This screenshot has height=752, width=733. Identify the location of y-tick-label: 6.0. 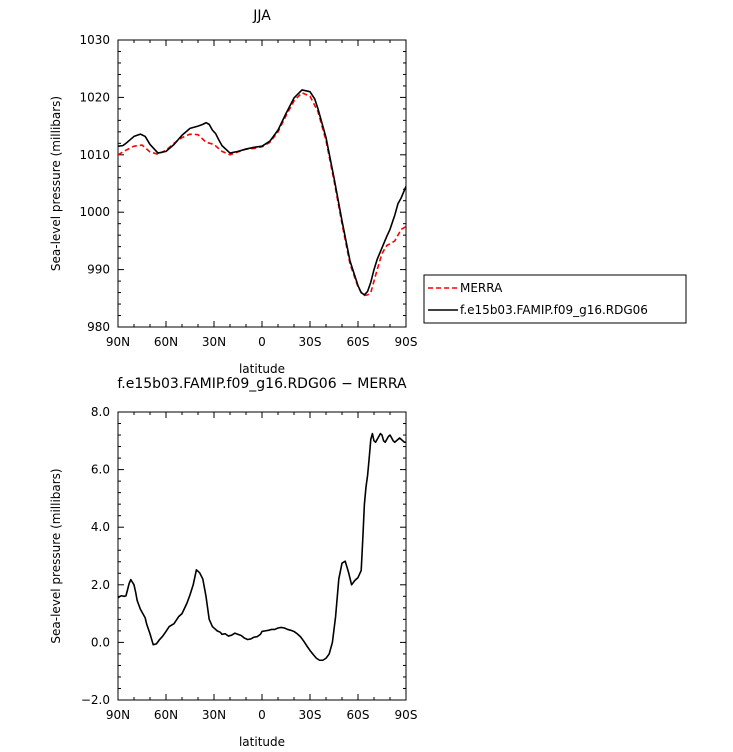
(100, 470).